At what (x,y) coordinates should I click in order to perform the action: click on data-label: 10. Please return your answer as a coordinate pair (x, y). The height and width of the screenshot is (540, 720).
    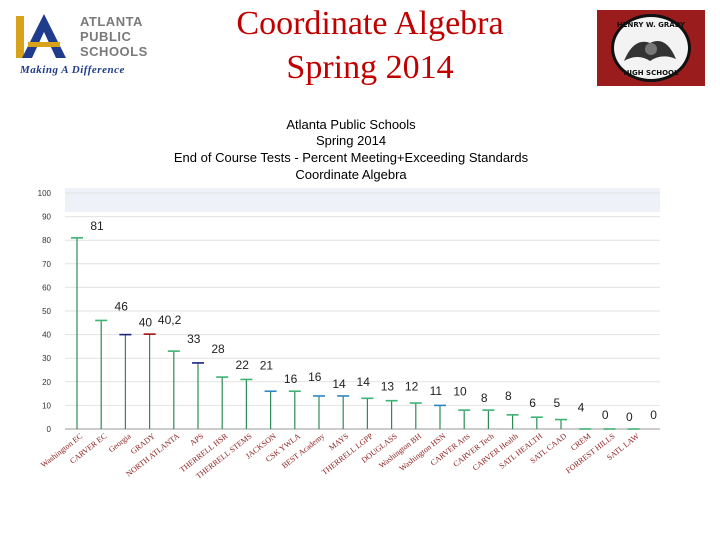
    Looking at the image, I should click on (460, 391).